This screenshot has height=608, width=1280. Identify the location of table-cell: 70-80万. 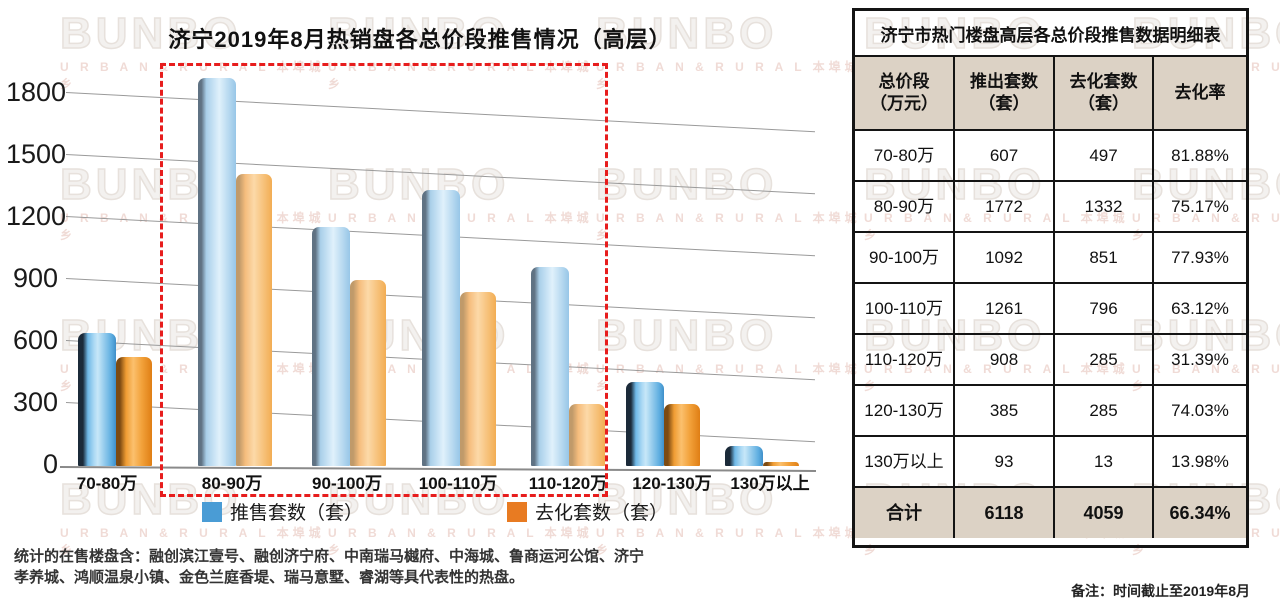
(905, 156).